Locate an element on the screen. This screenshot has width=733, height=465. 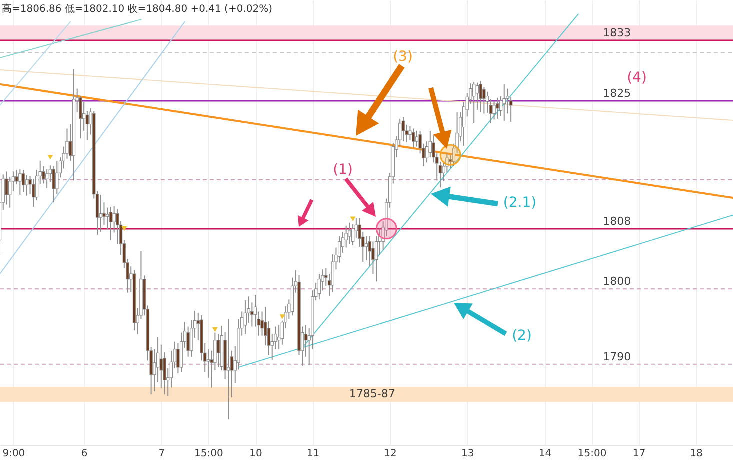
ref-line-label: 1790 is located at coordinates (617, 357).